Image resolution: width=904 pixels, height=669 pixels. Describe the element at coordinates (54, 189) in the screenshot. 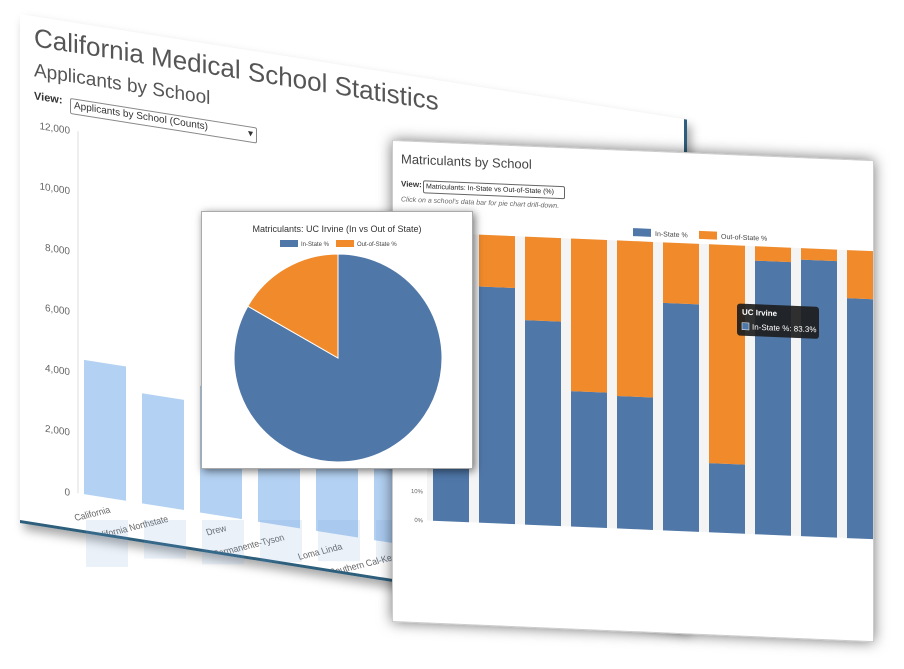

I see `y-tick-label: 10,000` at that location.